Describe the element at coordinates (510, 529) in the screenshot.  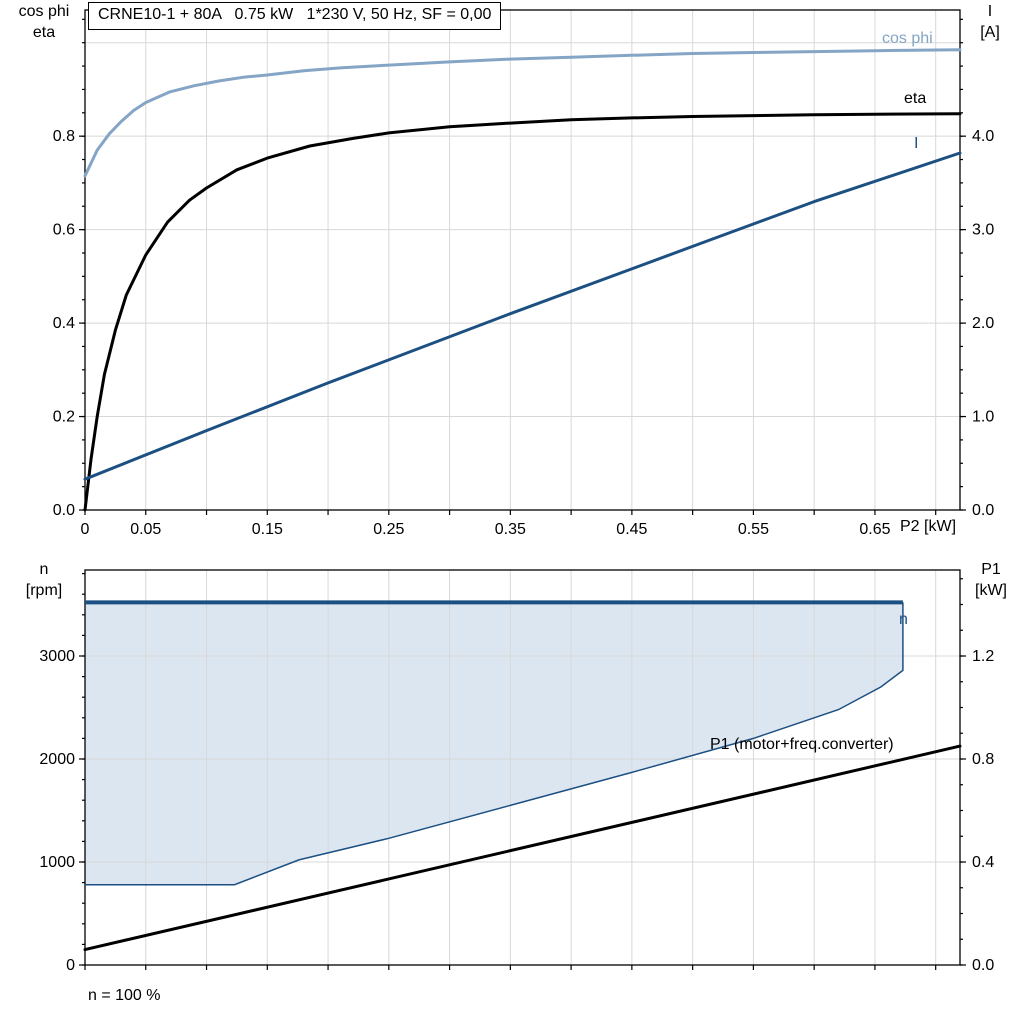
I see `svg-text: 0.35` at that location.